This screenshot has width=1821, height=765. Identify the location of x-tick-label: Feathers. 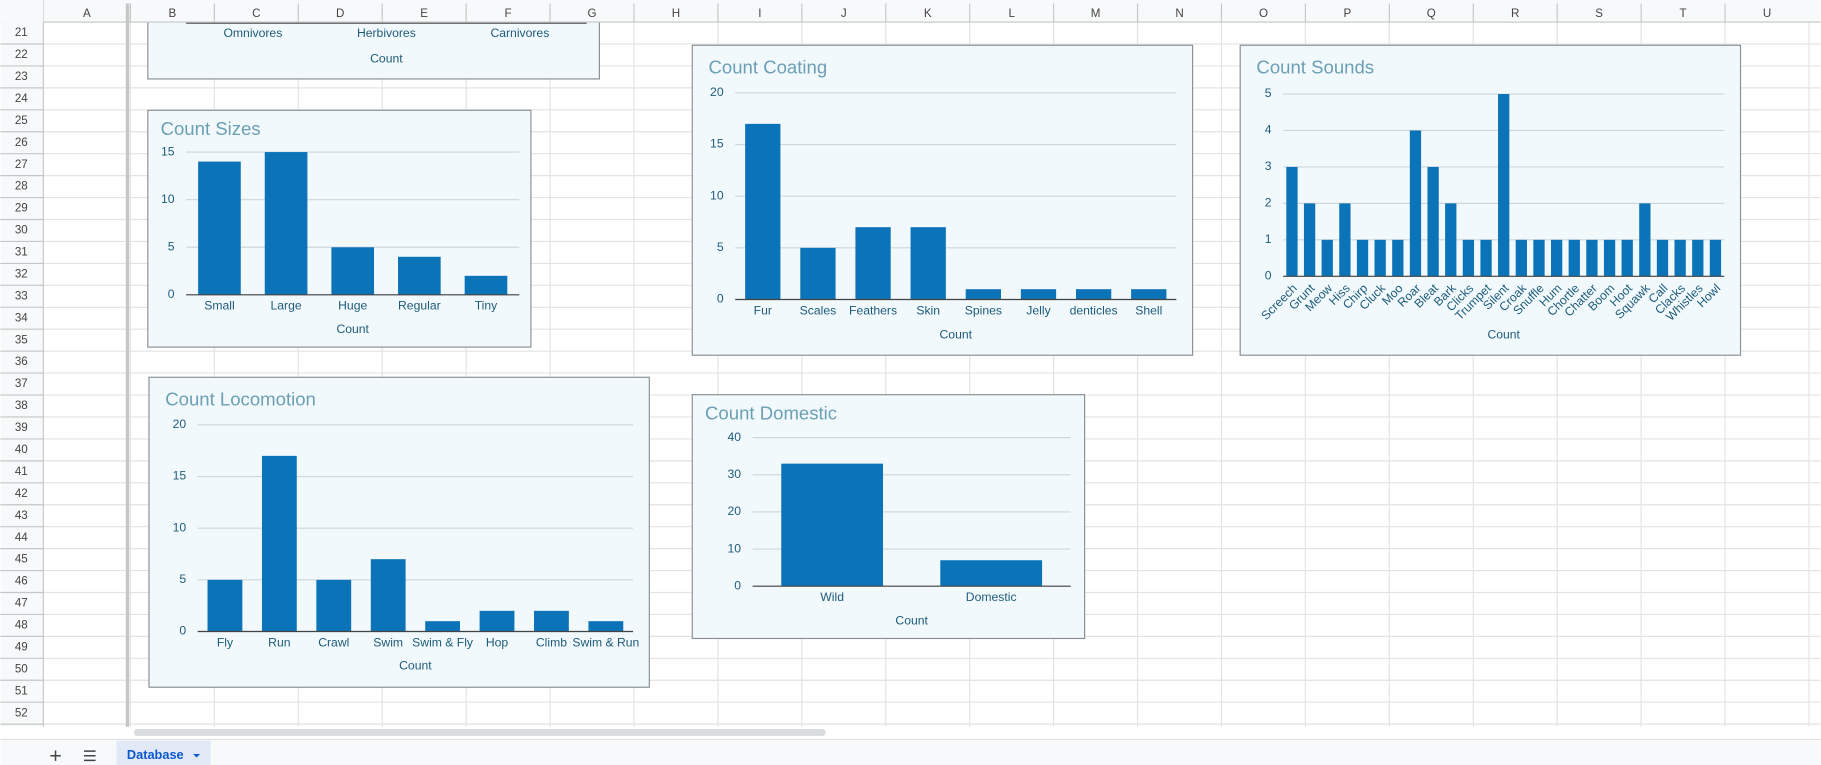
(873, 310).